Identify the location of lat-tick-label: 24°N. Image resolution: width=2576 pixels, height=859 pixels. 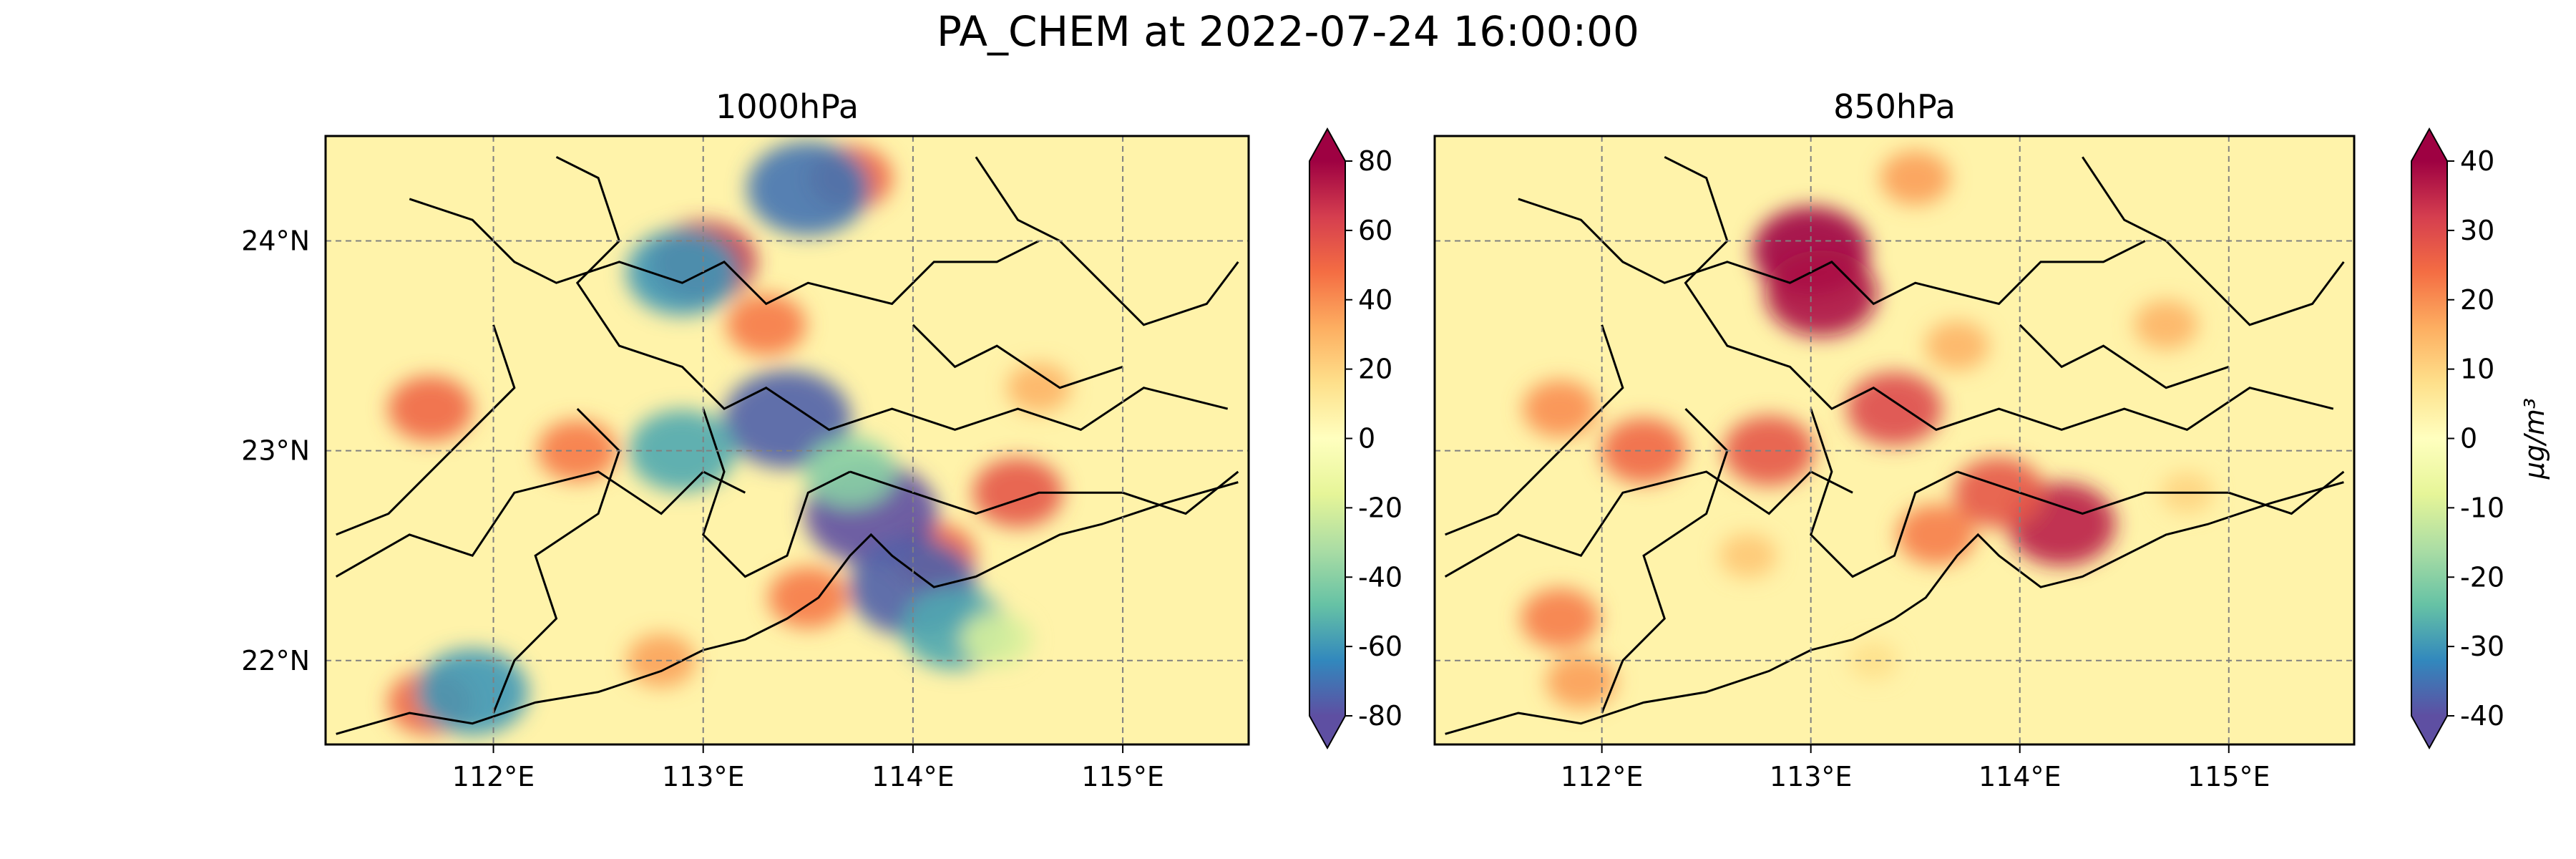
(275, 241).